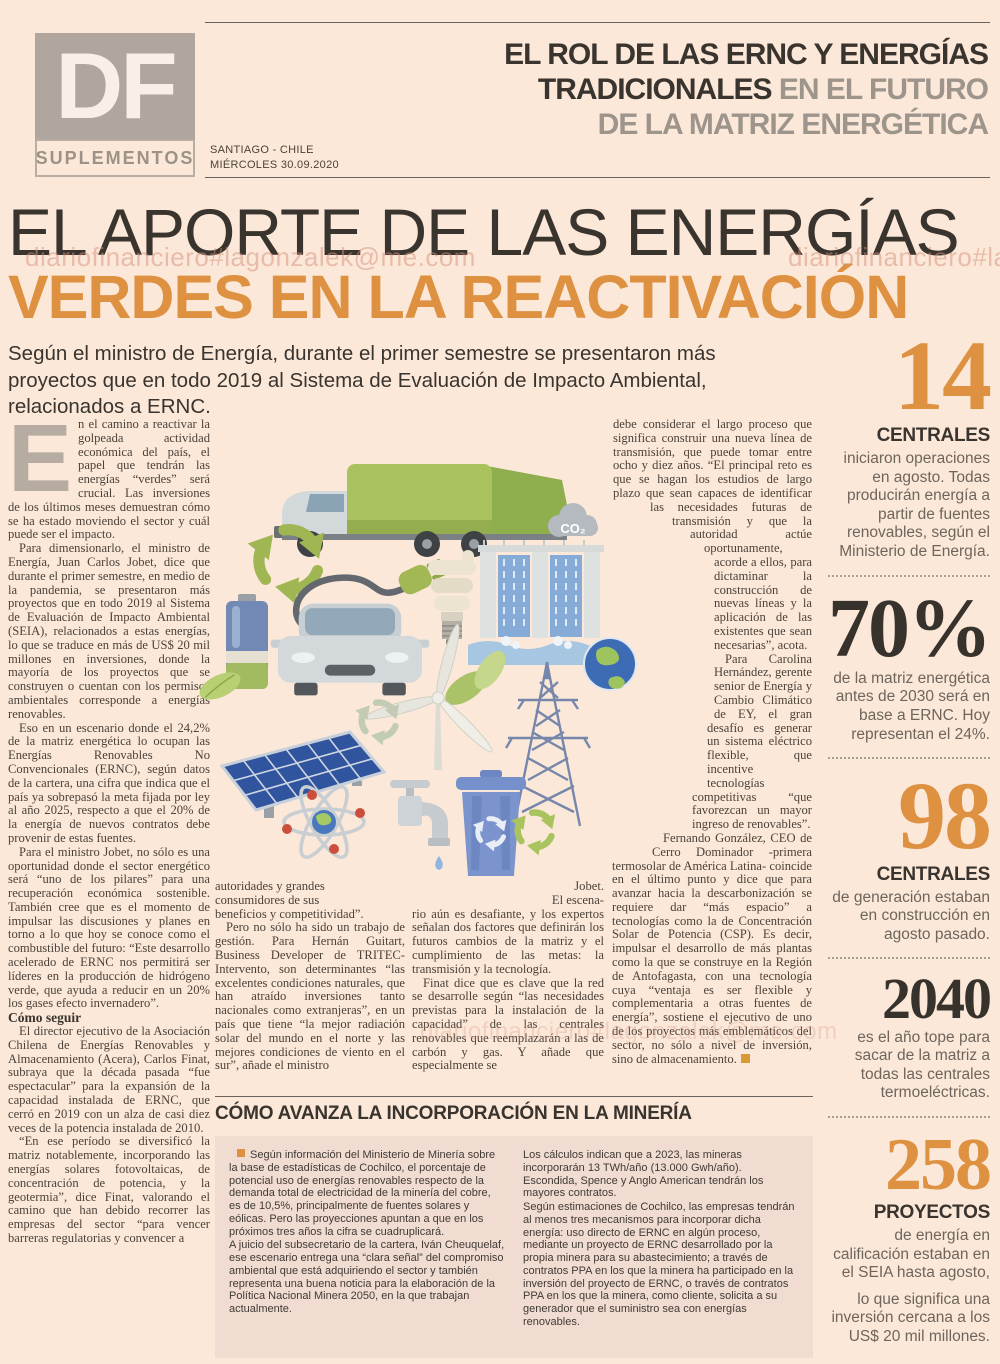 The image size is (1000, 1364). I want to click on recycling-symbol-icon, so click(284, 568).